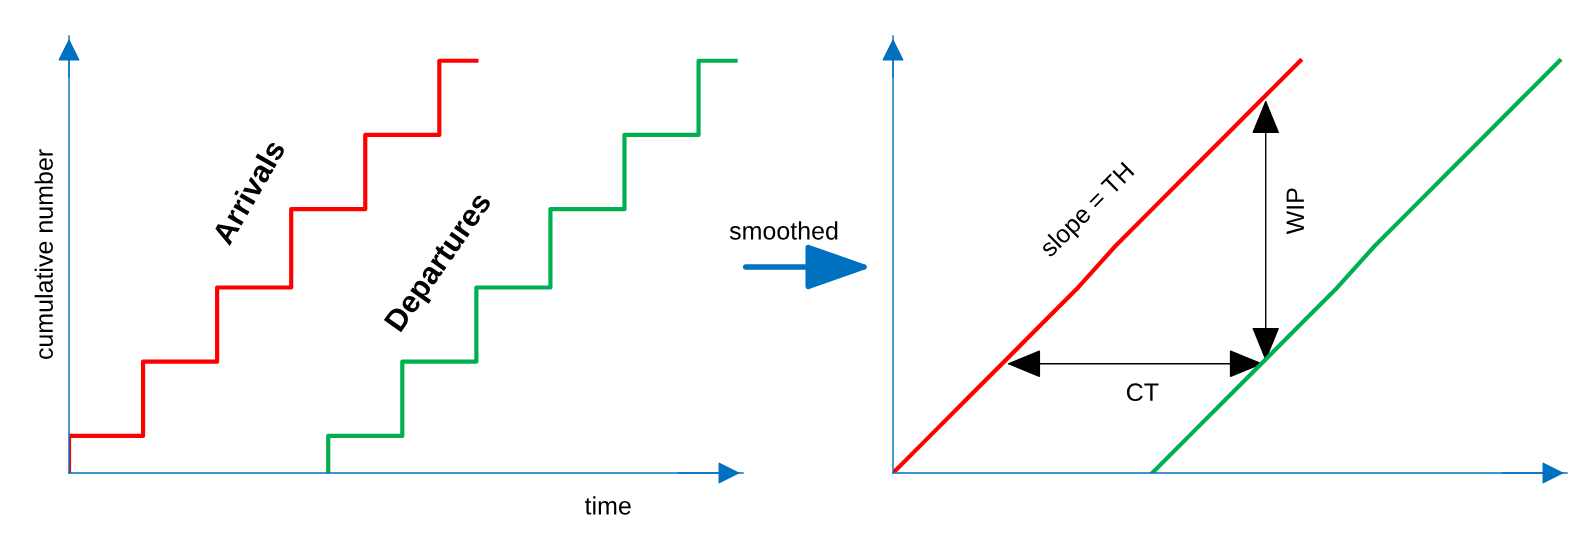 The height and width of the screenshot is (544, 1596). What do you see at coordinates (1295, 211) in the screenshot?
I see `annotation: WIP` at bounding box center [1295, 211].